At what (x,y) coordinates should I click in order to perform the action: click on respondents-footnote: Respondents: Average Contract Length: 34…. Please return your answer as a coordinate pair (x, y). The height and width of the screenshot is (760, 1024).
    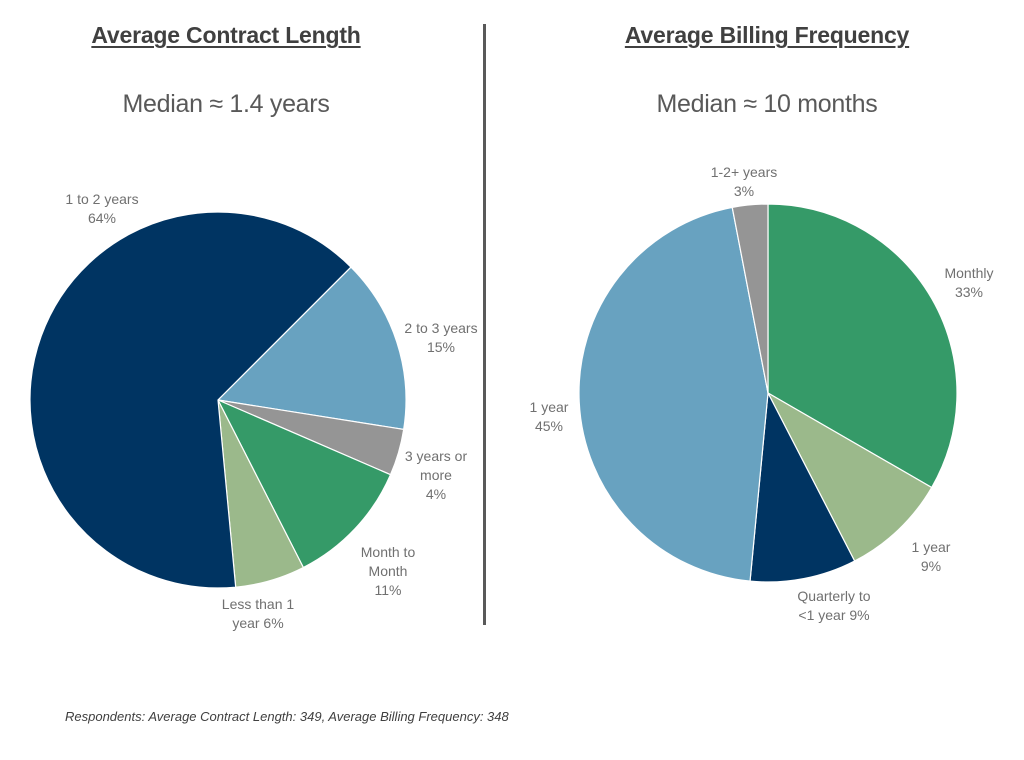
    Looking at the image, I should click on (287, 716).